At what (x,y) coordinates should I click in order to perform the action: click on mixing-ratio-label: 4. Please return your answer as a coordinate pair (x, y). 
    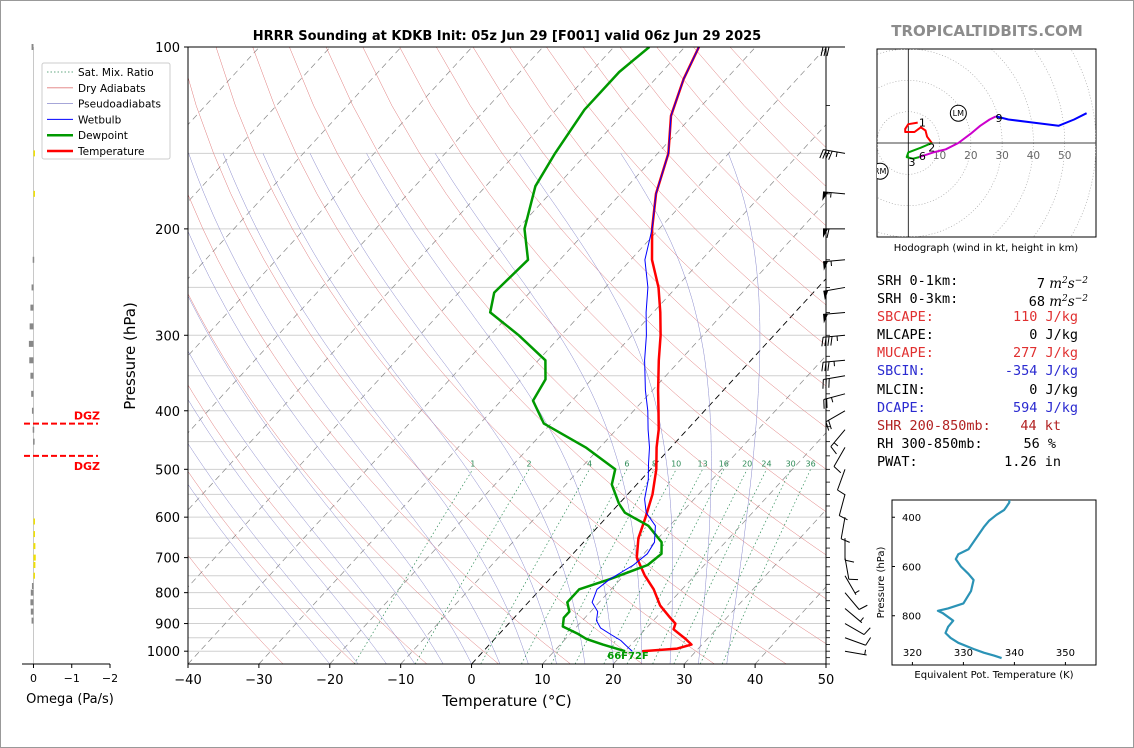
    Looking at the image, I should click on (589, 463).